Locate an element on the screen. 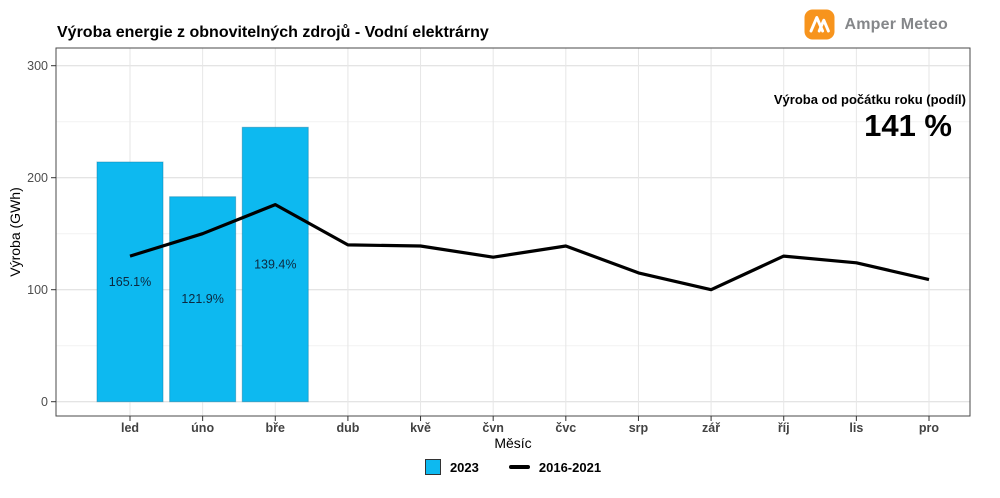  bar-label-led: 165.1% is located at coordinates (130, 282).